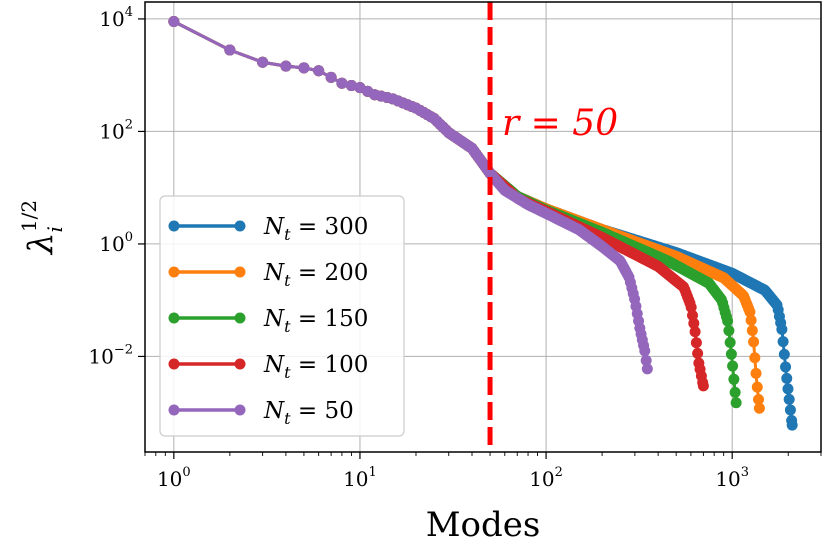 This screenshot has width=825, height=546. What do you see at coordinates (552, 227) in the screenshot?
I see `reference-line: r = 50` at bounding box center [552, 227].